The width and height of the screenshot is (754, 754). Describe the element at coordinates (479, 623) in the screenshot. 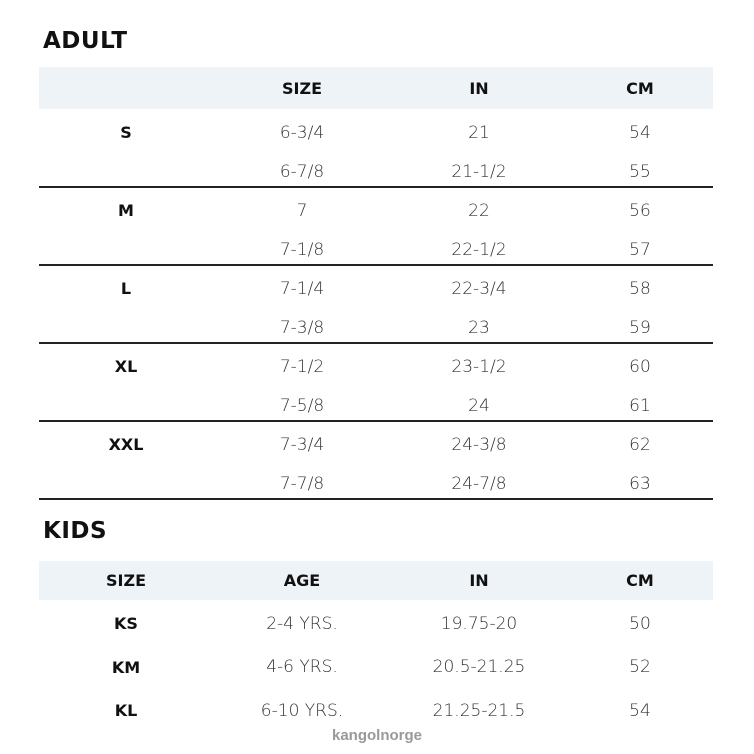

I see `table-cell: 19.75-20` at that location.